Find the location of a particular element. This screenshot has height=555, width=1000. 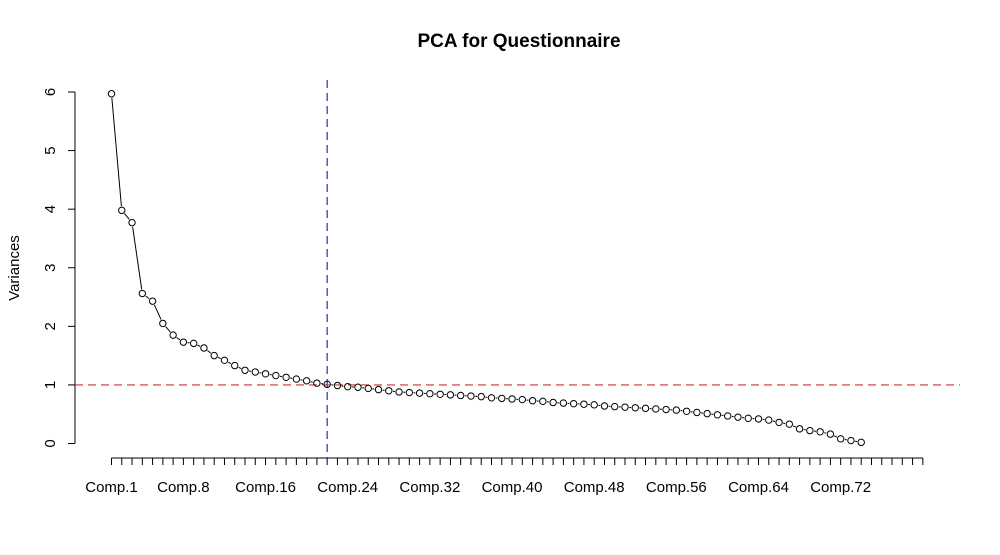

x-tick-label: Comp.32 is located at coordinates (429, 487).